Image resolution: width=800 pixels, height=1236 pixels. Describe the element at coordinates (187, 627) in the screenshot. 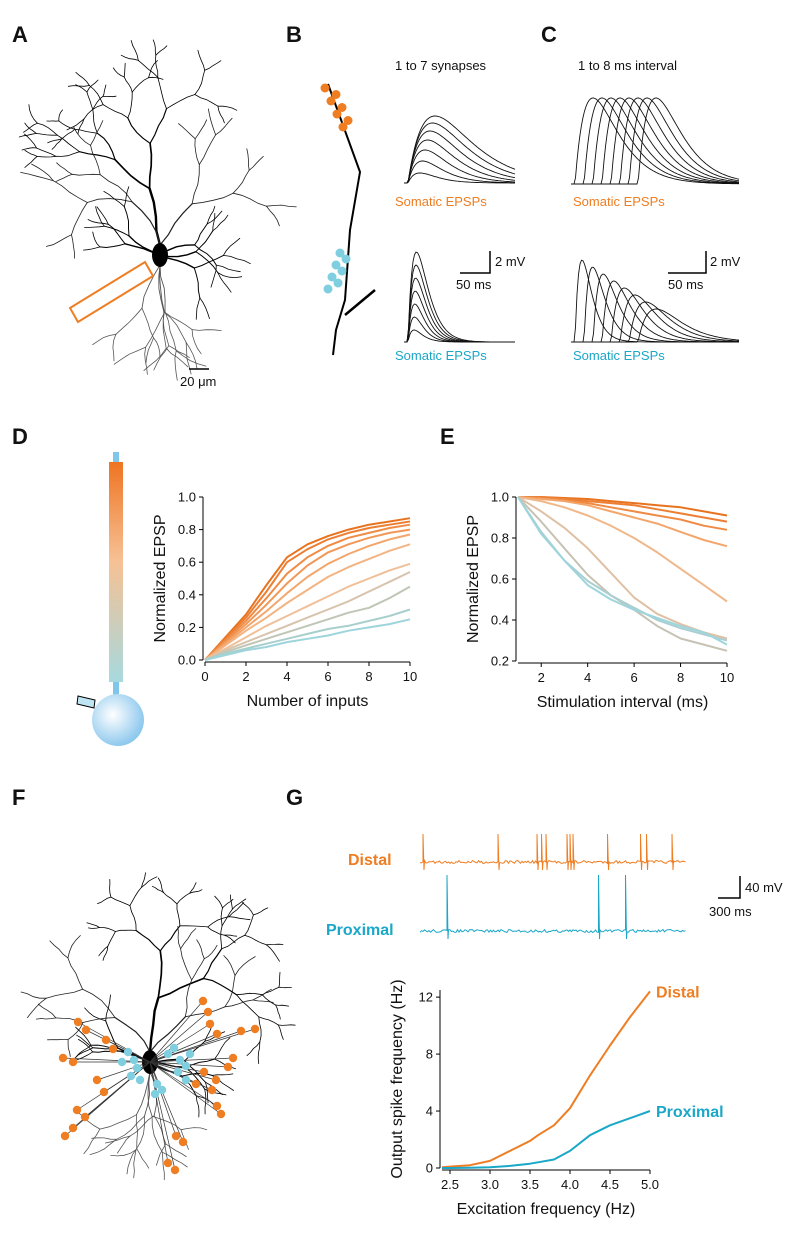

I see `y-tick-label: 0.2` at that location.